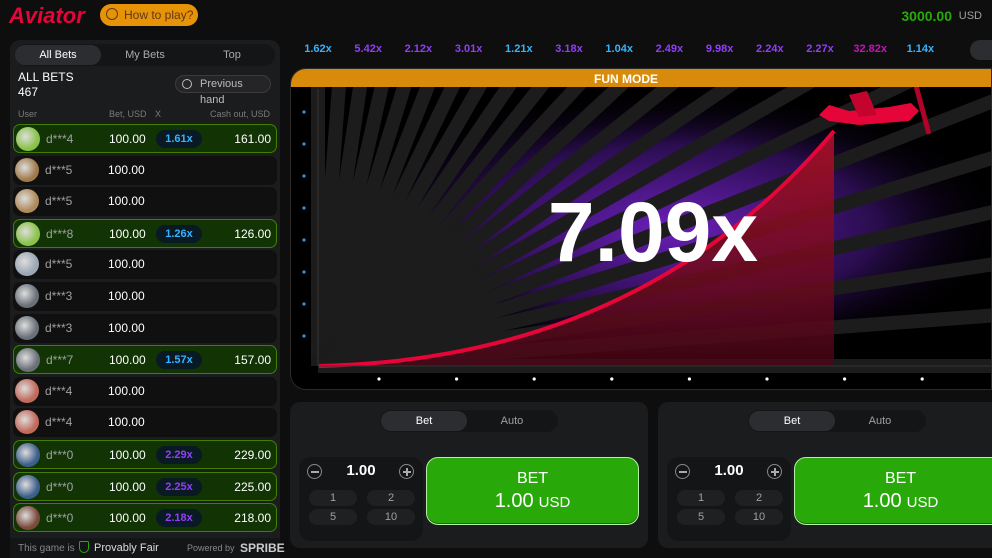 This screenshot has width=992, height=558. What do you see at coordinates (179, 233) in the screenshot?
I see `multiplier-badge: 1.26x` at bounding box center [179, 233].